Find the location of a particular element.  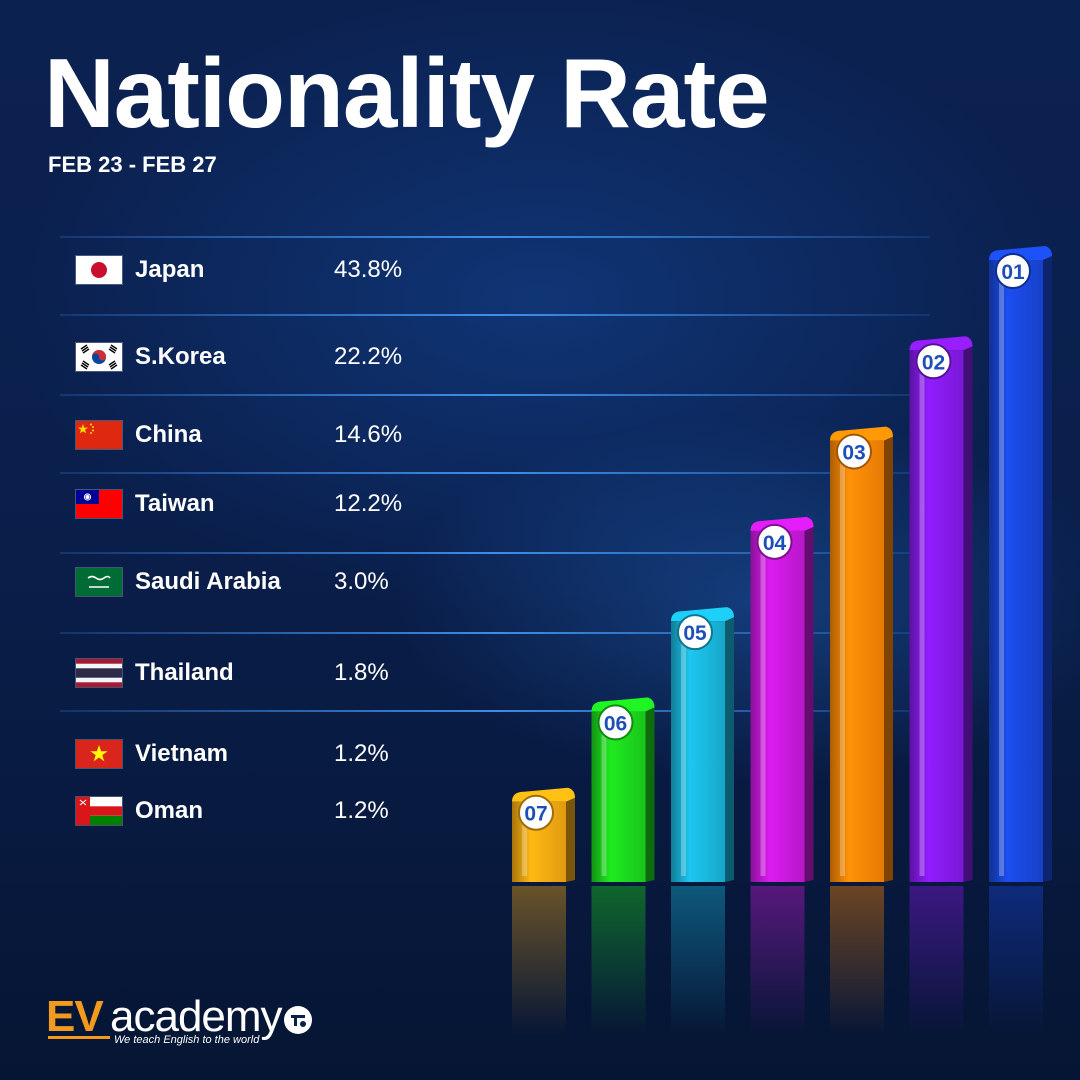

thailand-flag-icon is located at coordinates (99, 673).